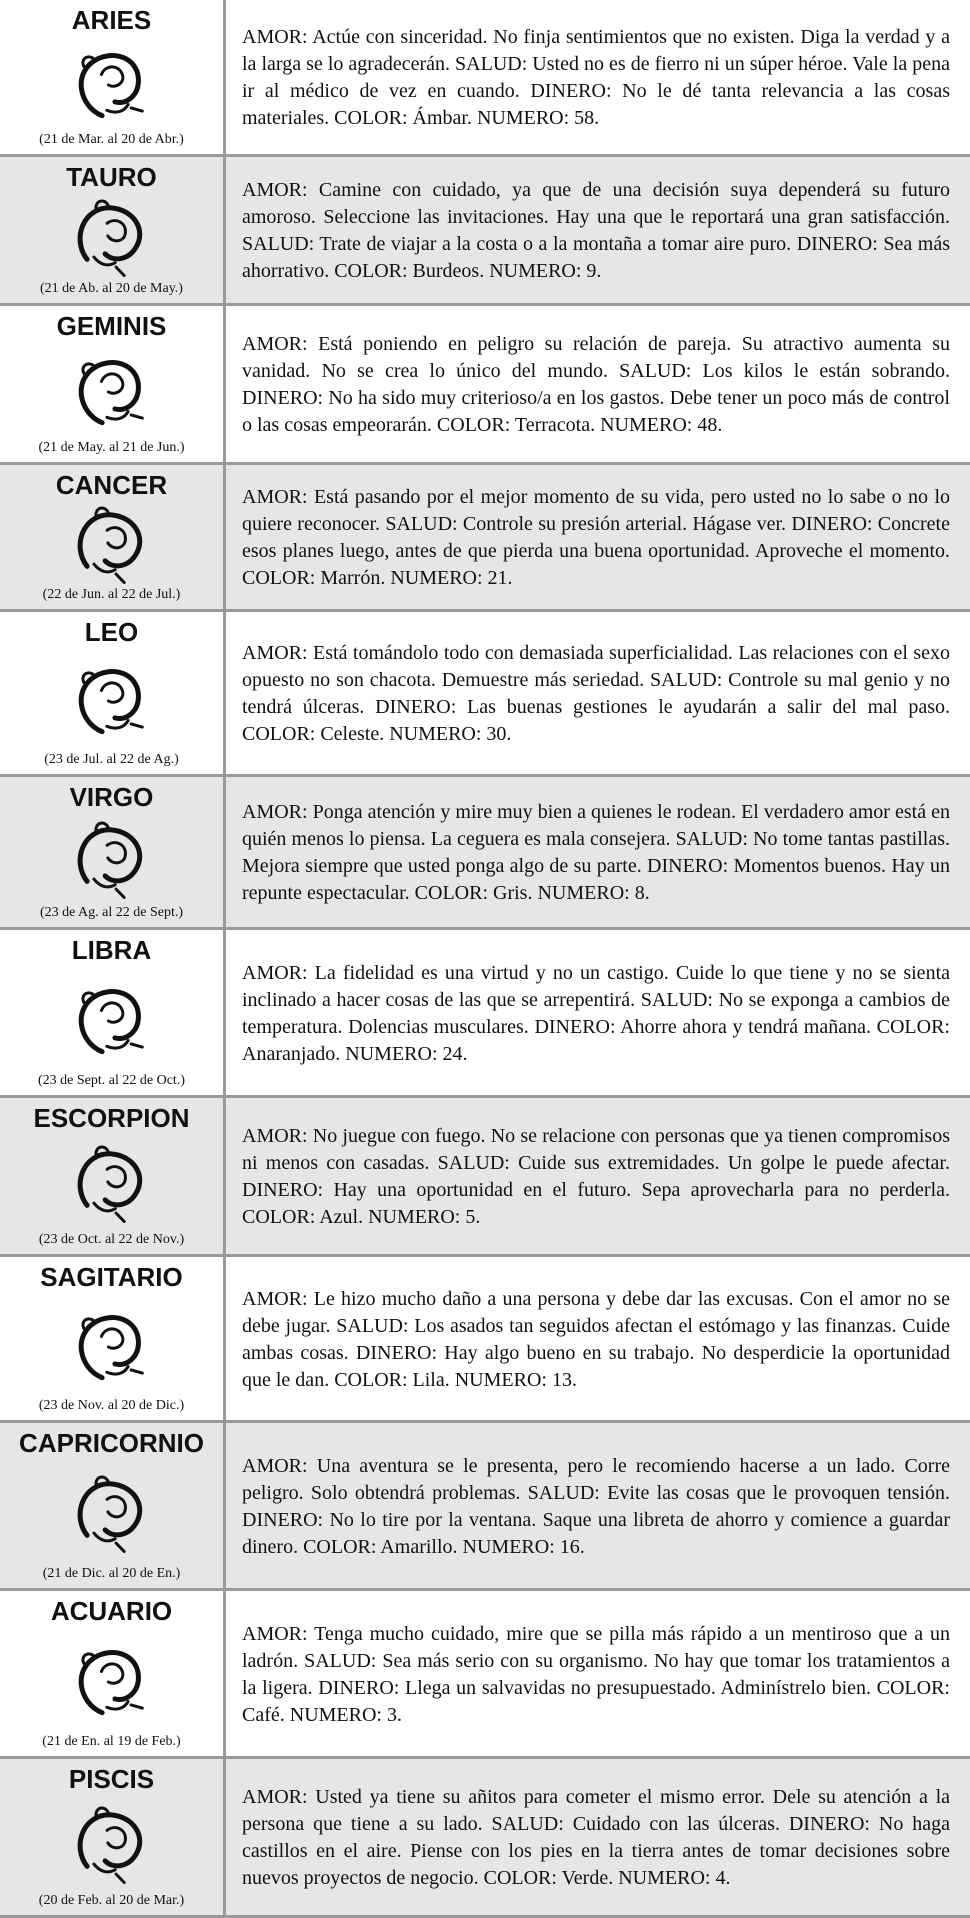 The height and width of the screenshot is (1918, 970). I want to click on sign-header: ARIES (21 de Mar. al 20 de Abr.), so click(113, 77).